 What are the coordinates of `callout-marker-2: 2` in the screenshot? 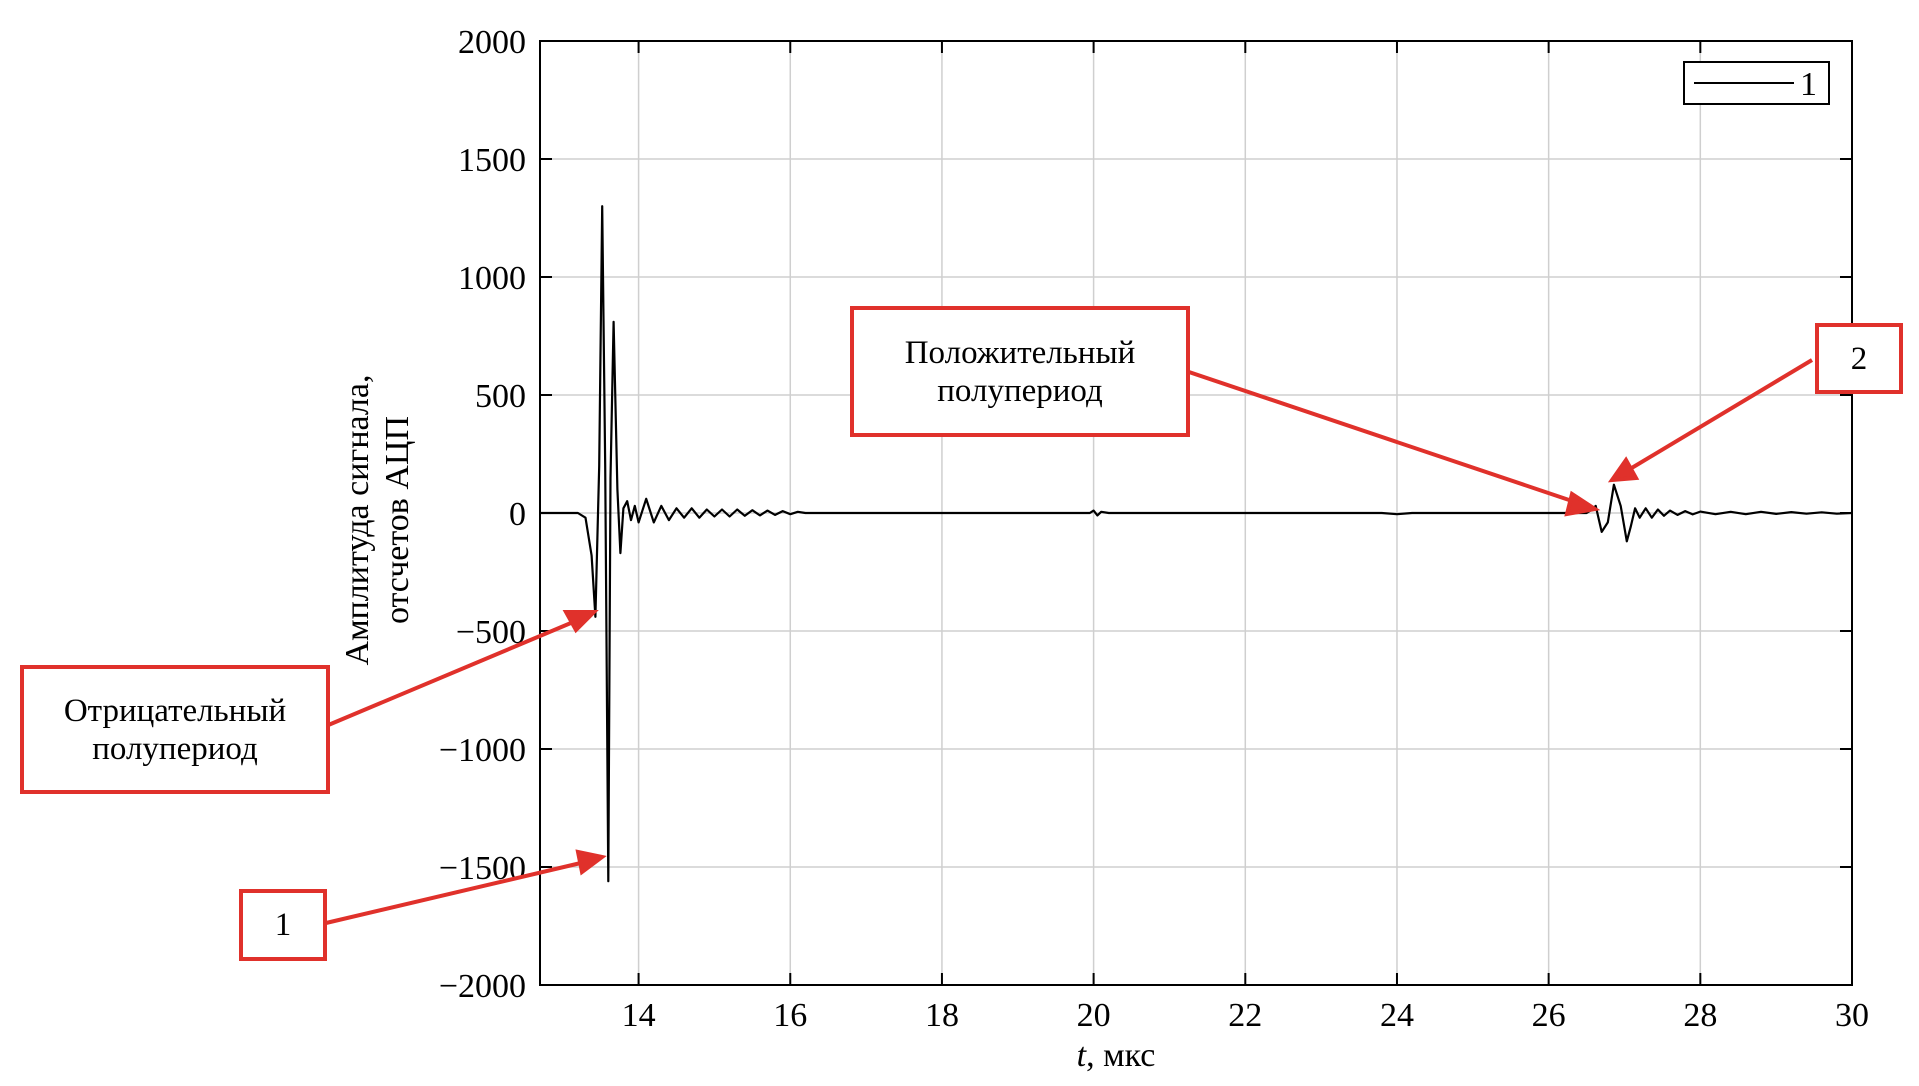 It's located at (1859, 358).